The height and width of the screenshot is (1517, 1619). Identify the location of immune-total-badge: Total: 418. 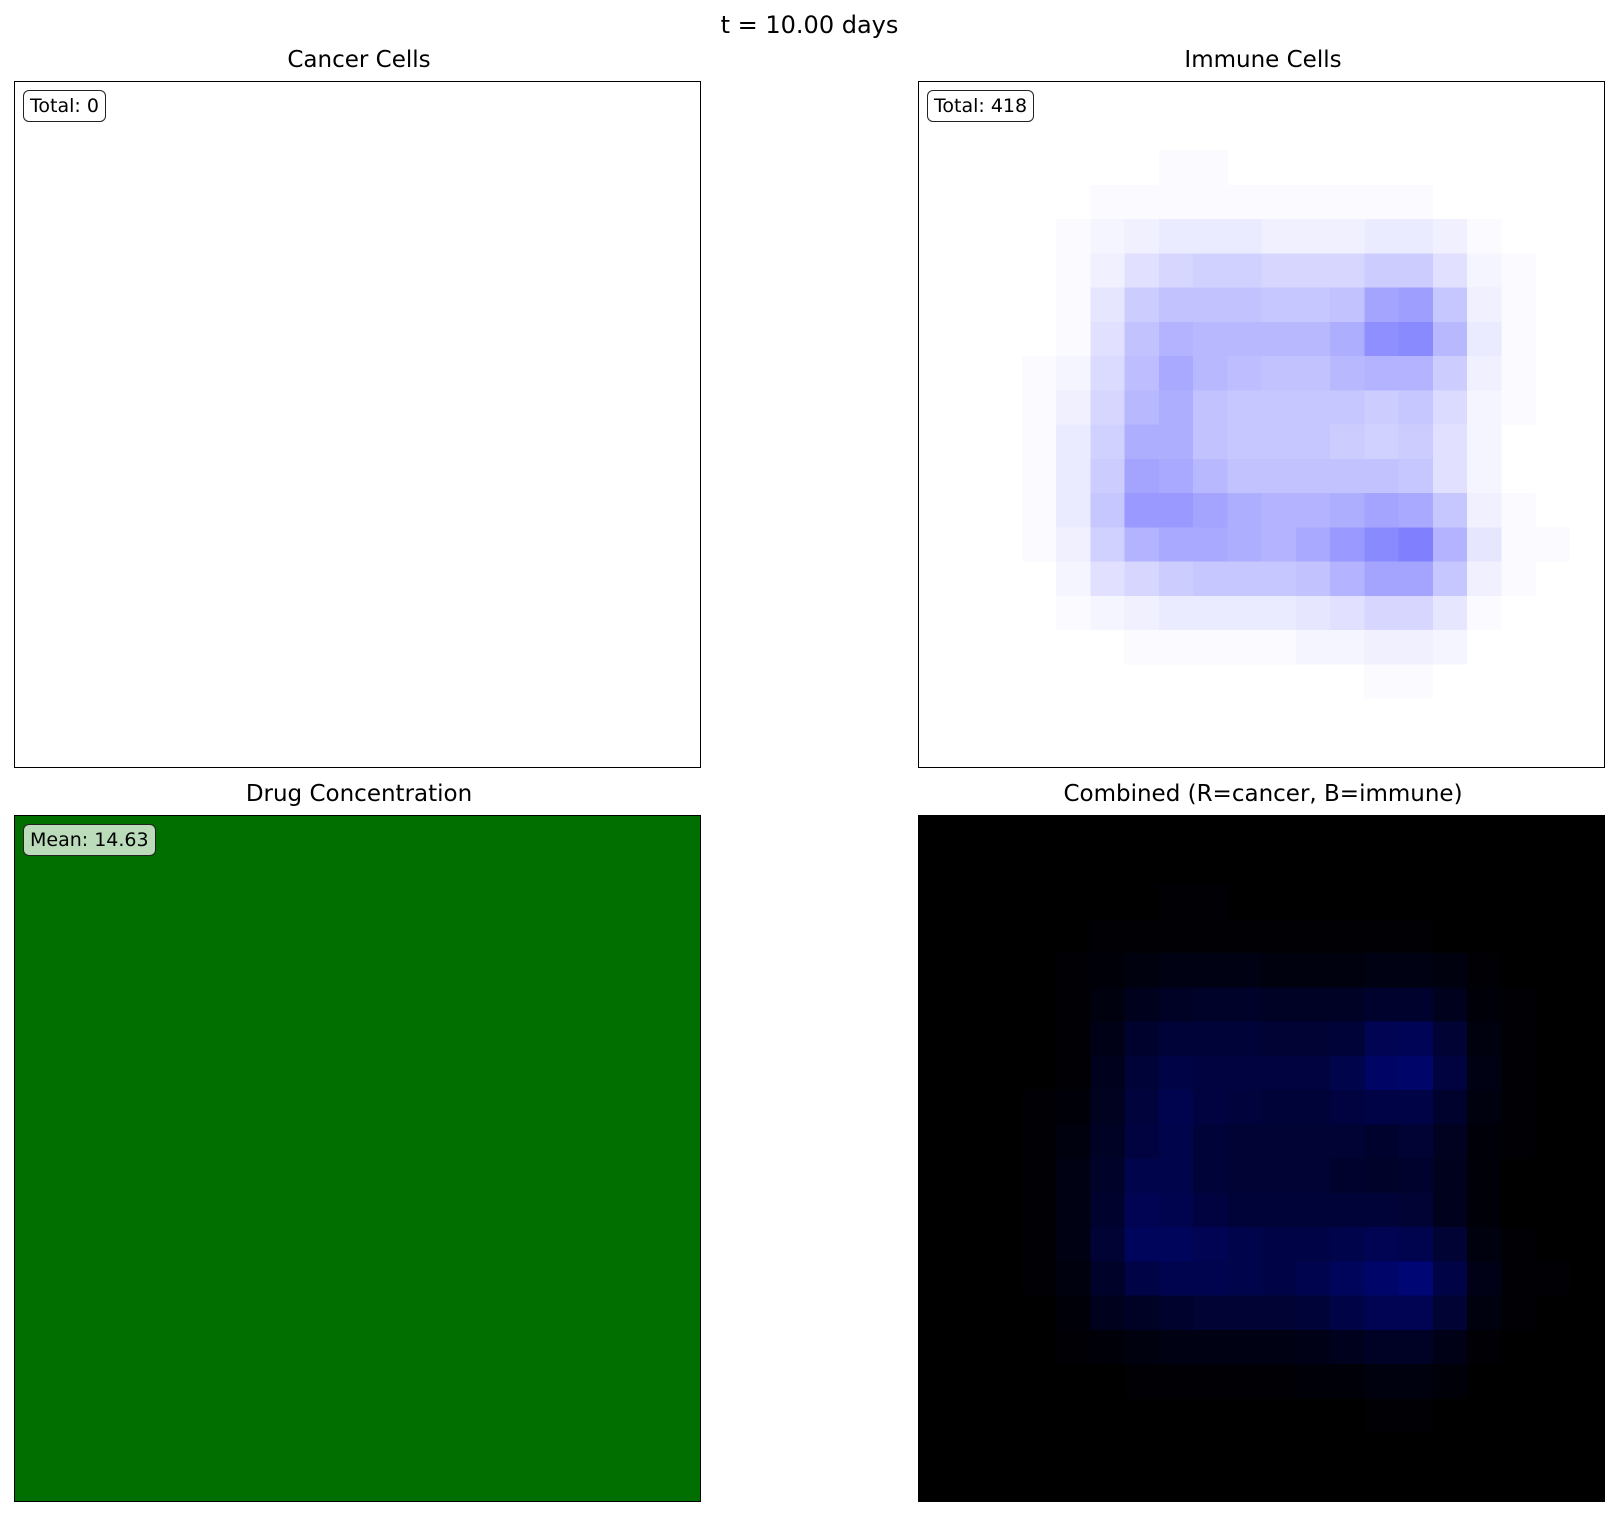
(981, 106).